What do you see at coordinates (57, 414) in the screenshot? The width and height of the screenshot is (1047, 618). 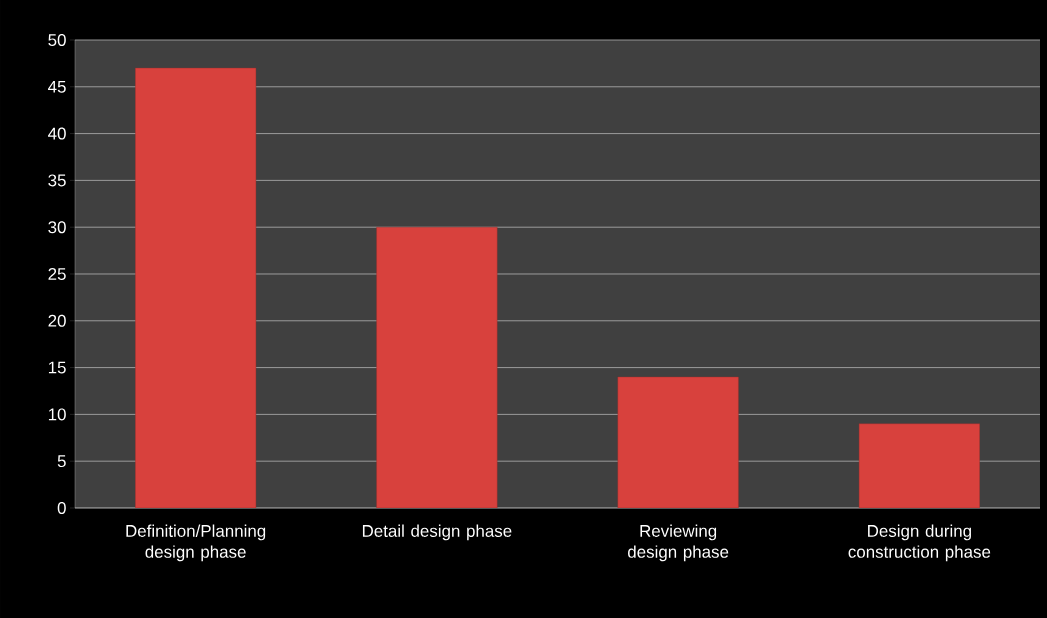 I see `y-tick-label: 10` at bounding box center [57, 414].